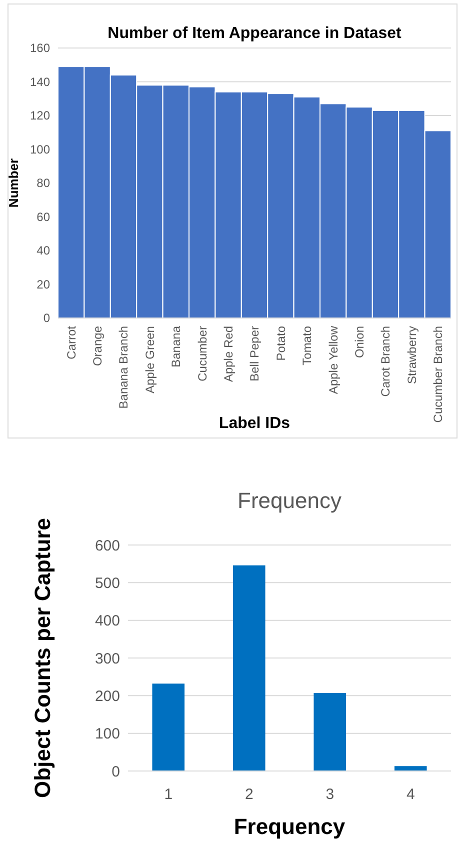  I want to click on chart-title: Number of Item Appearance in Dataset, so click(255, 33).